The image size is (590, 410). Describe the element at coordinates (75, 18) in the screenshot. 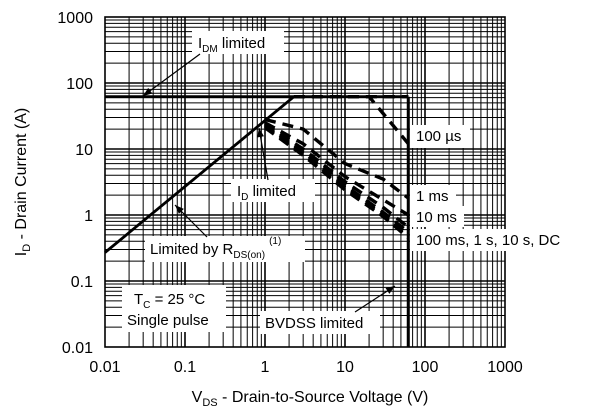

I see `y-tick-label: 1000` at that location.